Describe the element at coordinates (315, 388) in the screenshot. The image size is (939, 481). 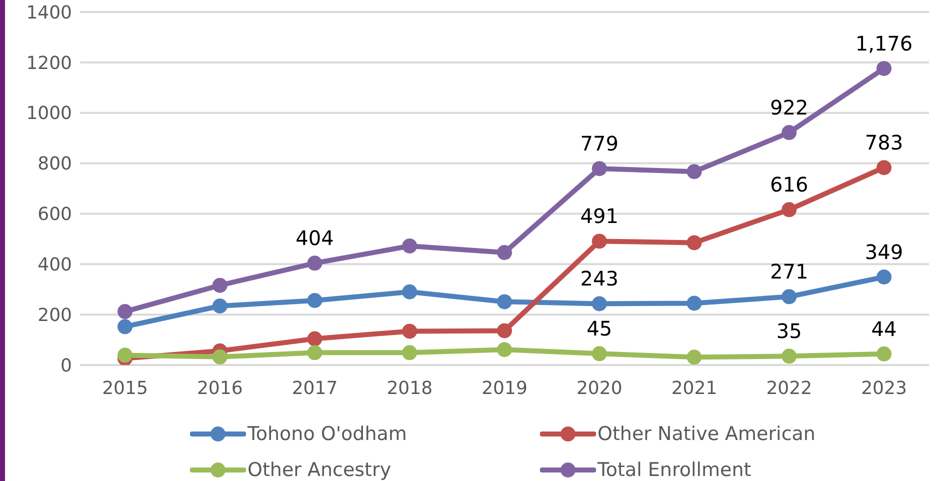
I see `x-tick-label: 2017` at that location.